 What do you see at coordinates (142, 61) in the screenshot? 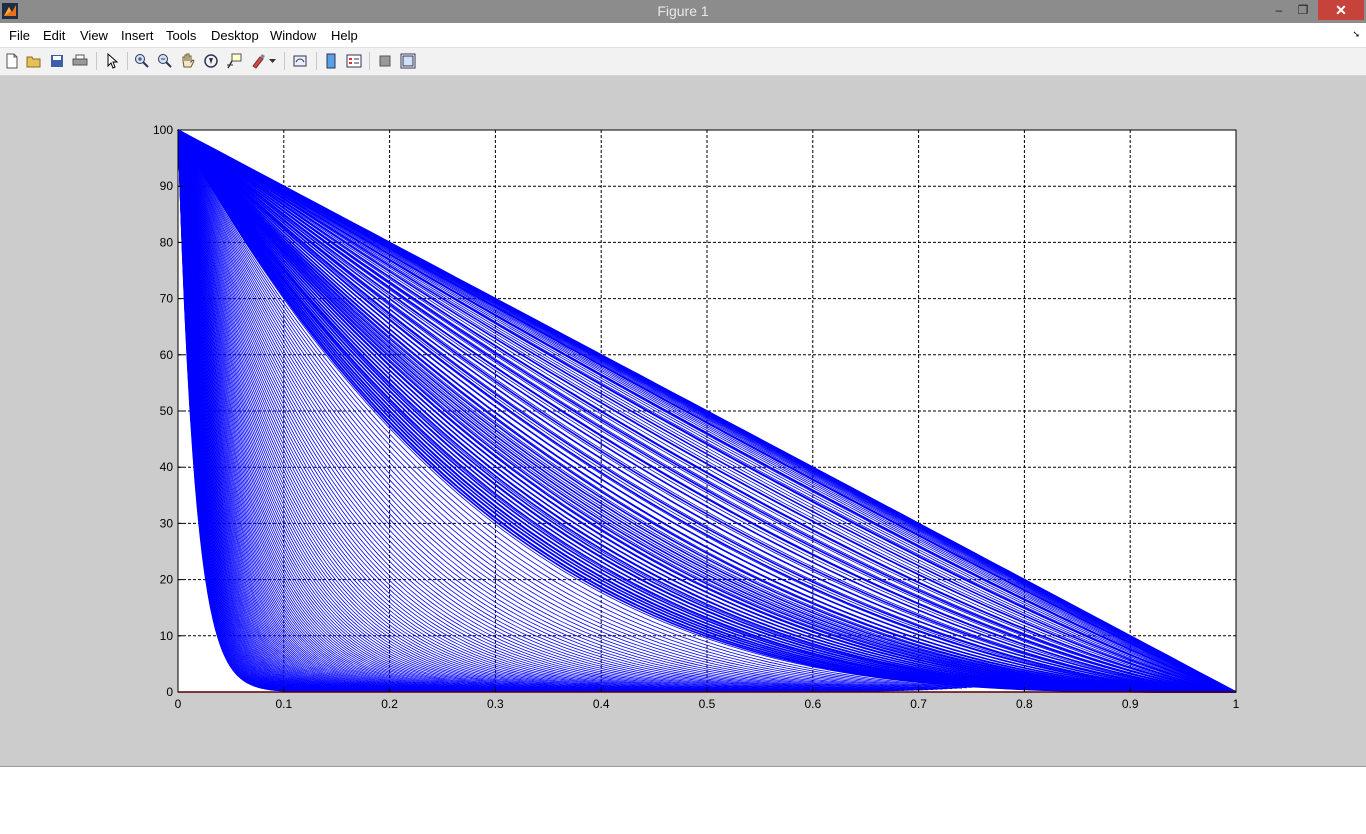
I see `zoom-in-icon` at bounding box center [142, 61].